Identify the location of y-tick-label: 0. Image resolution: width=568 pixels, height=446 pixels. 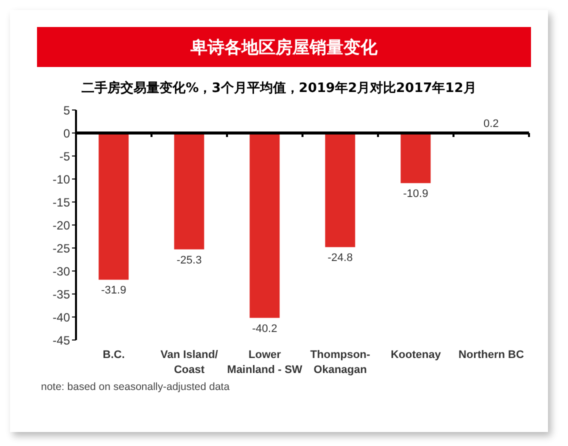
(66, 133).